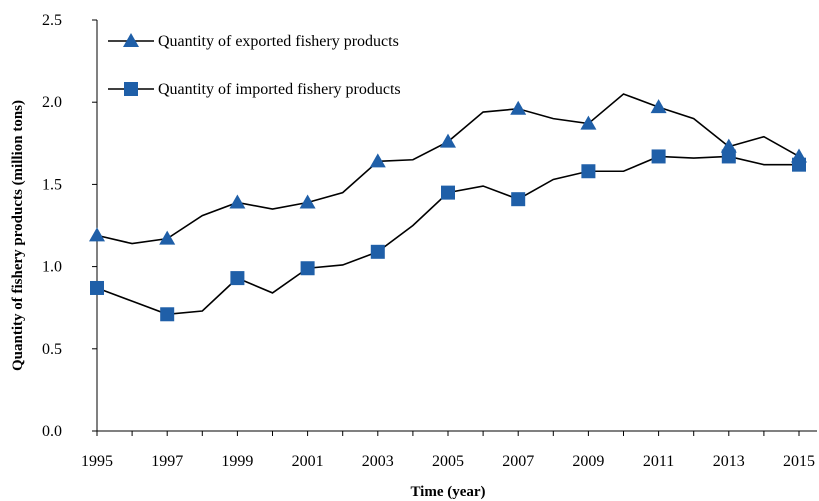  Describe the element at coordinates (52, 184) in the screenshot. I see `y-tick-label: 1.5` at that location.